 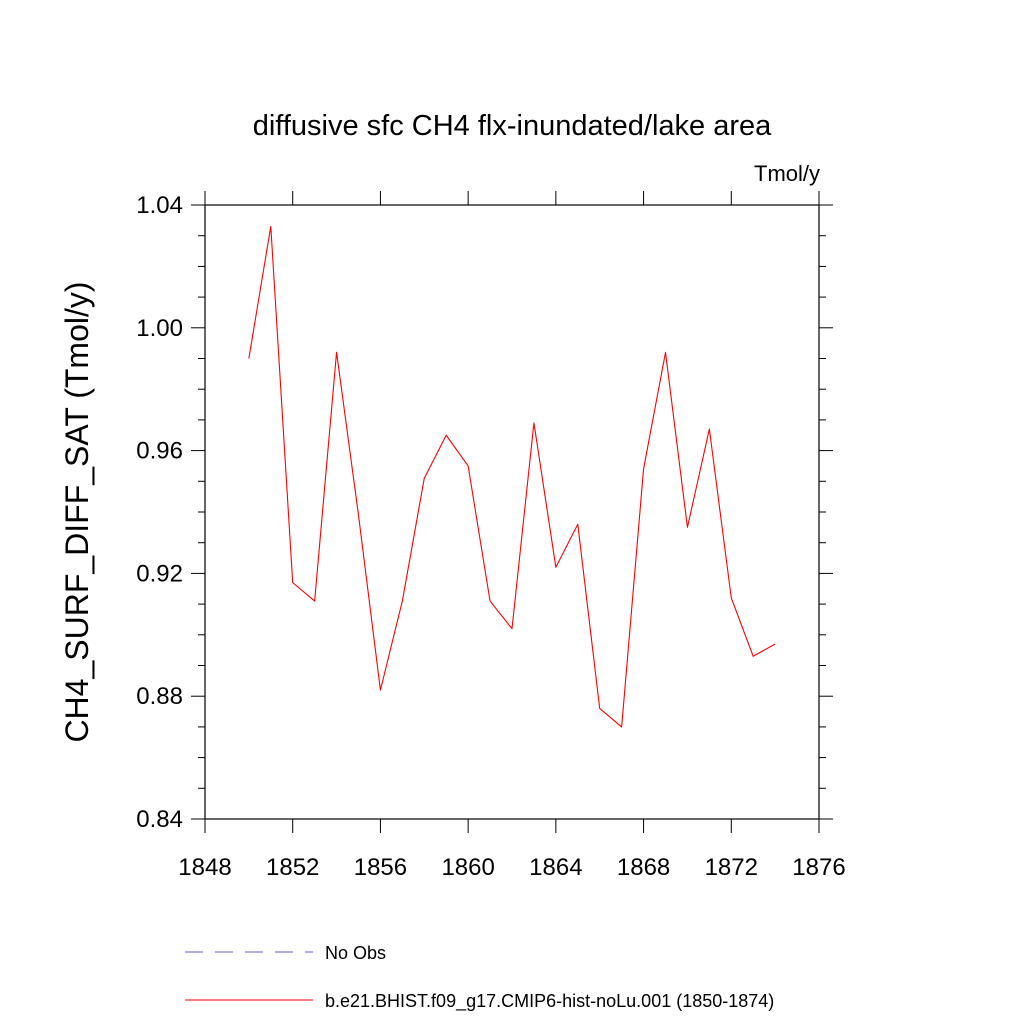 I want to click on y-tick-label: 1.00, so click(x=159, y=328).